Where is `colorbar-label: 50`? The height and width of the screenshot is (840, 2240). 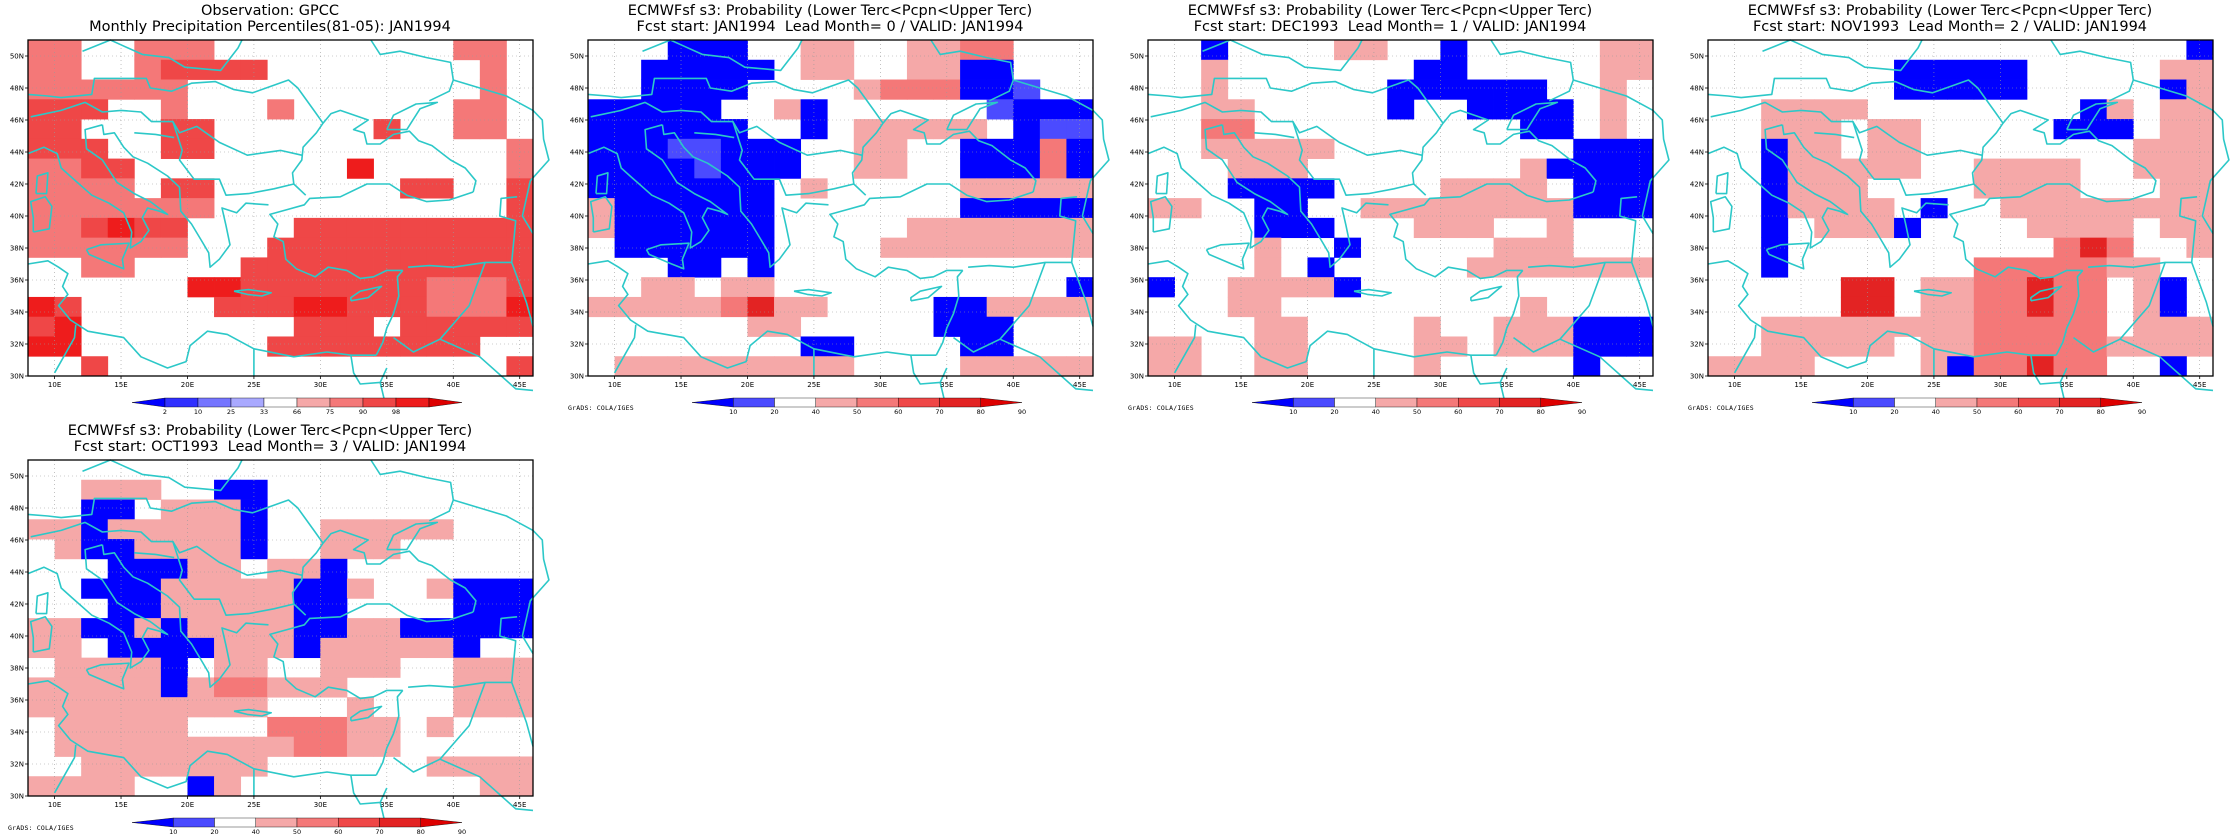 colorbar-label: 50 is located at coordinates (857, 412).